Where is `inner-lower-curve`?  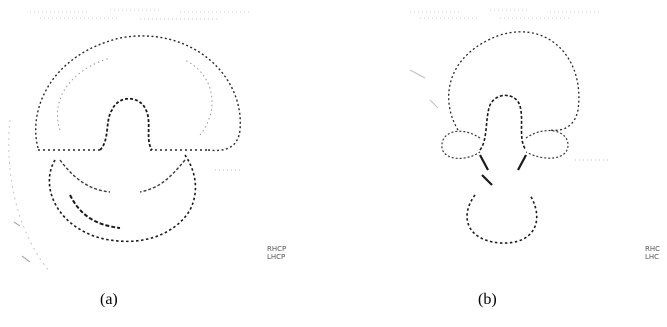 inner-lower-curve is located at coordinates (95, 211).